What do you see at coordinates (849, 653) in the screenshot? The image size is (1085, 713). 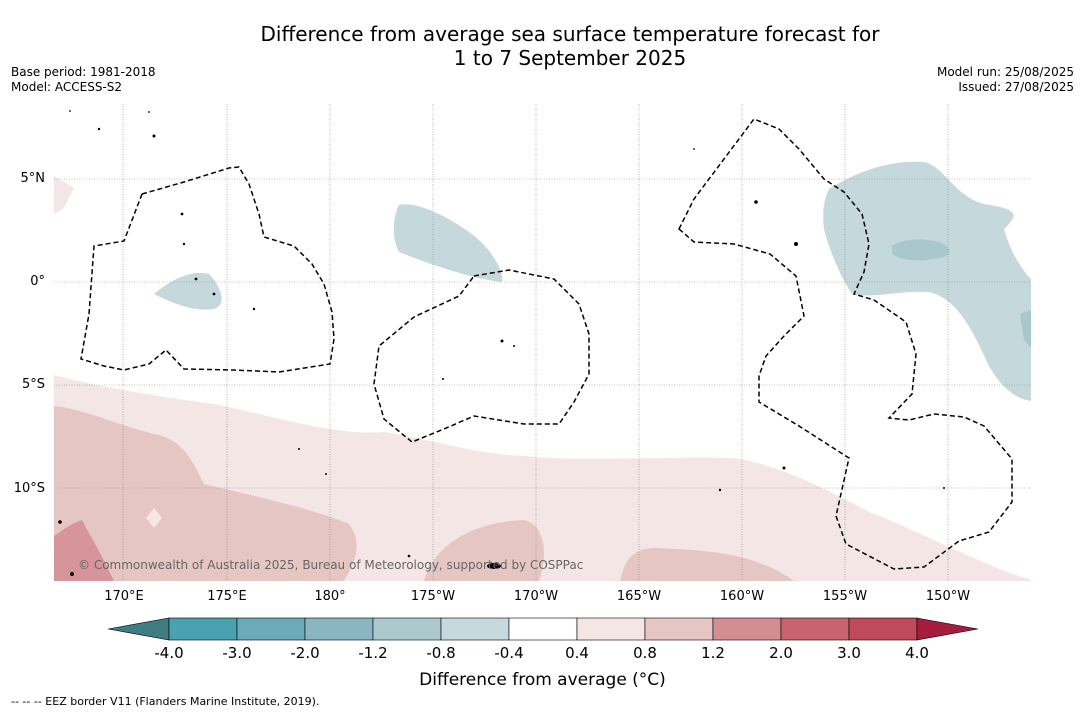 I see `colorbar-tick: 3.0` at bounding box center [849, 653].